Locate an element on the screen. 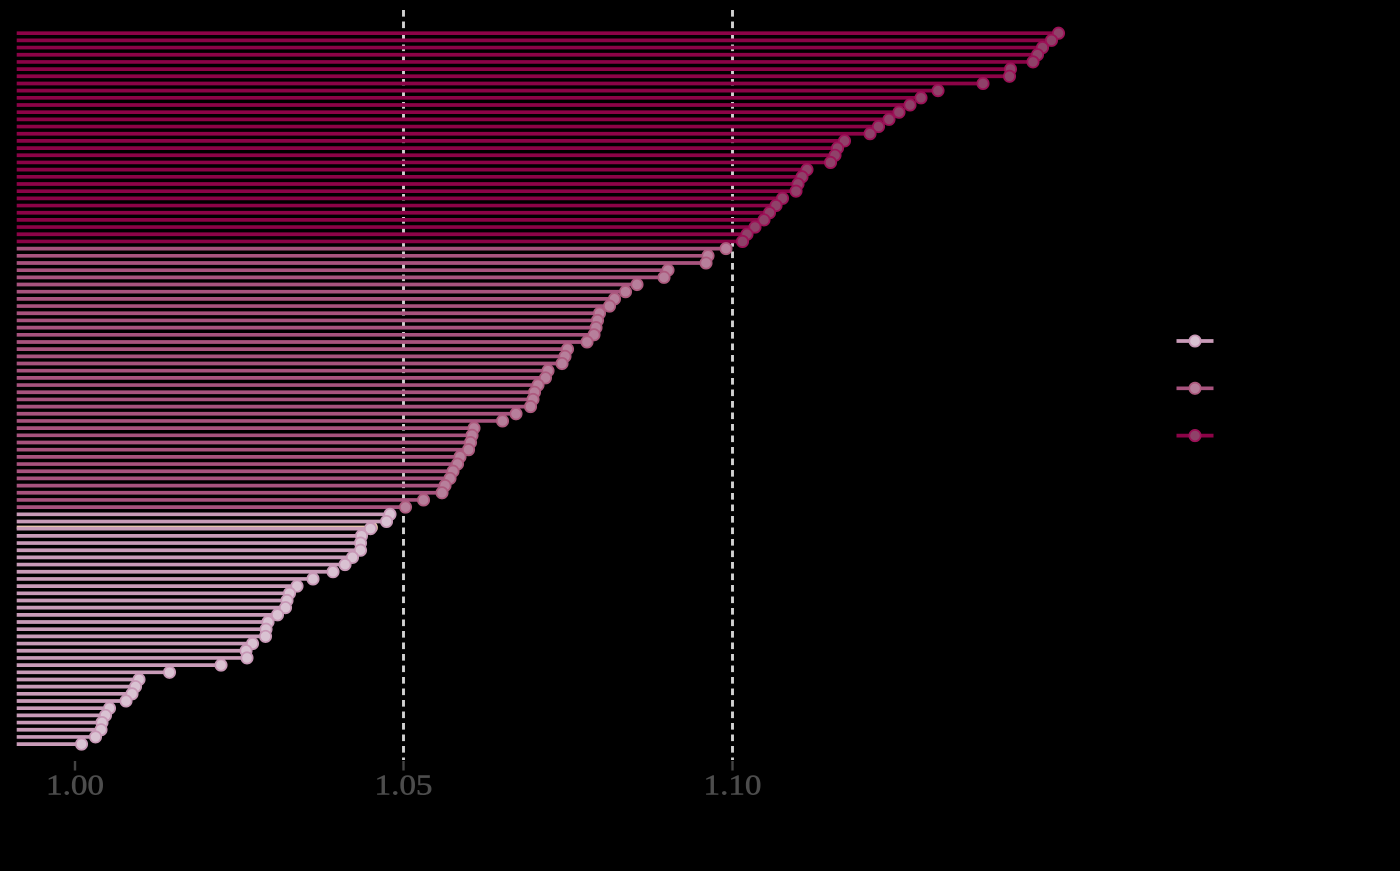  svg-text: 1.00 is located at coordinates (75, 786).